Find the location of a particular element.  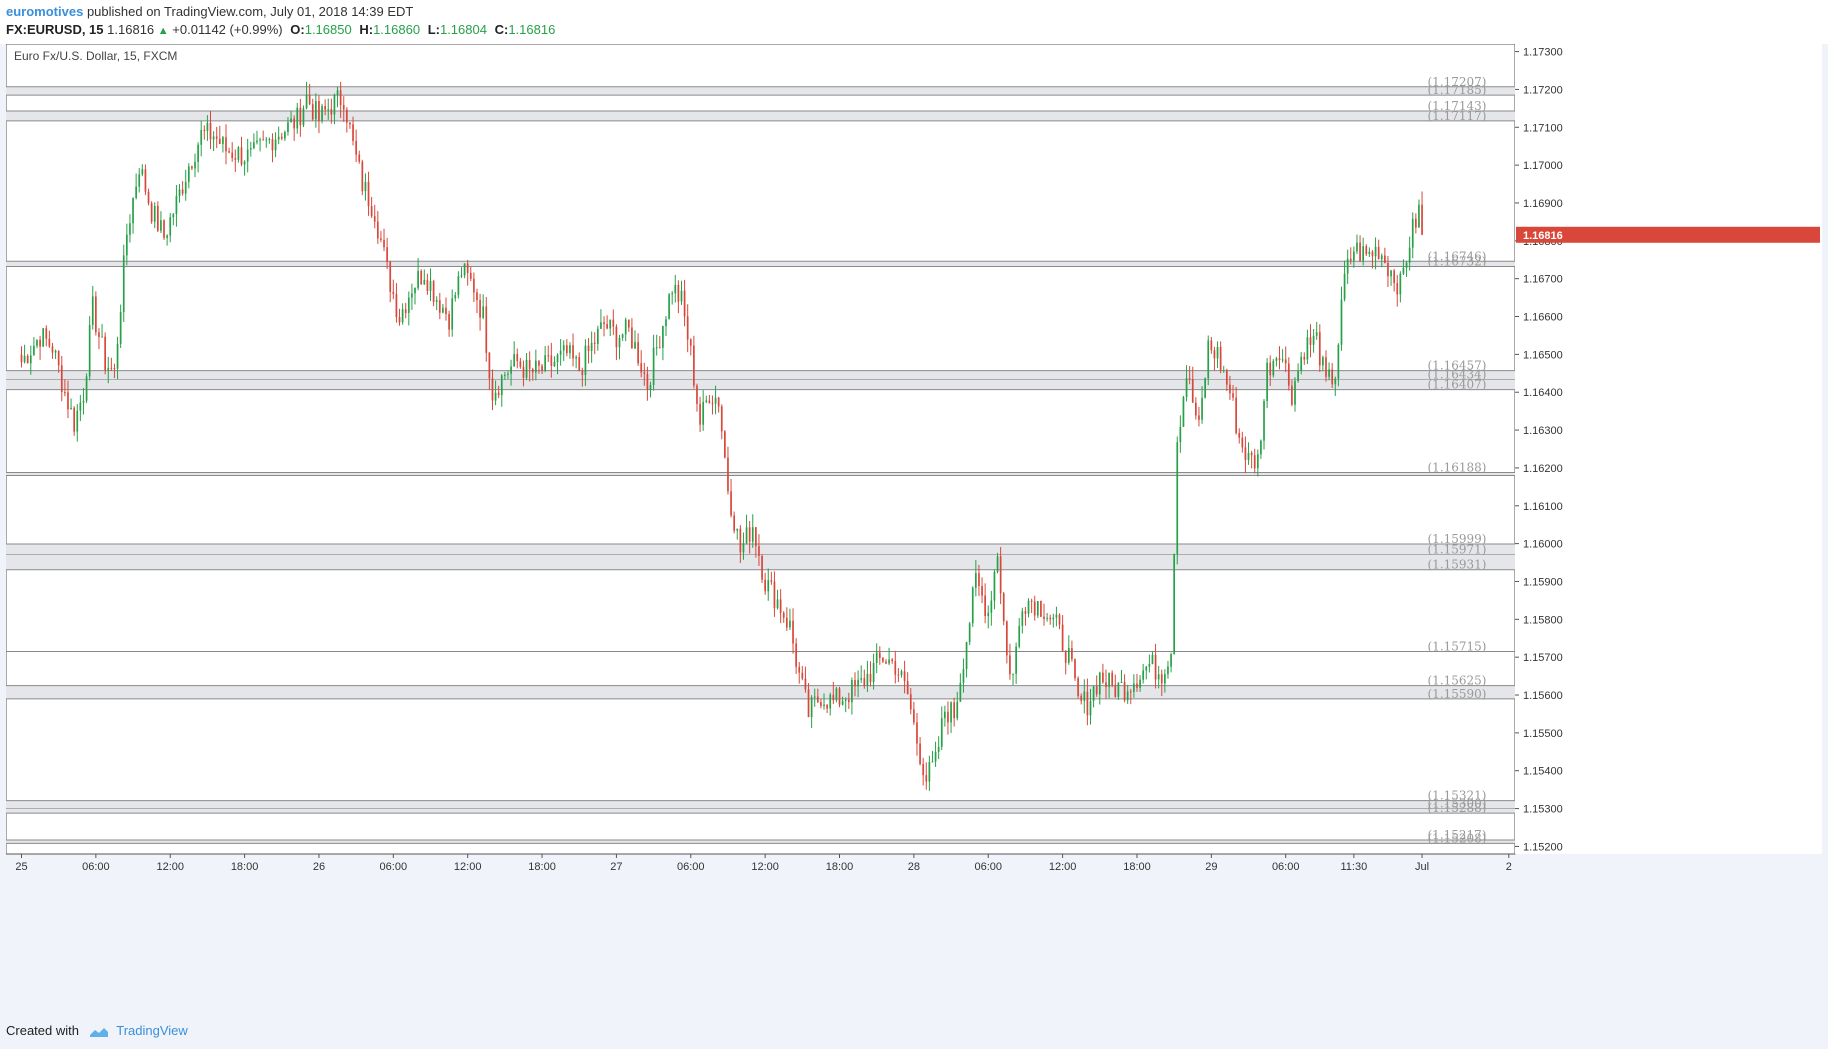

last-price: 1.16816 is located at coordinates (131, 29).